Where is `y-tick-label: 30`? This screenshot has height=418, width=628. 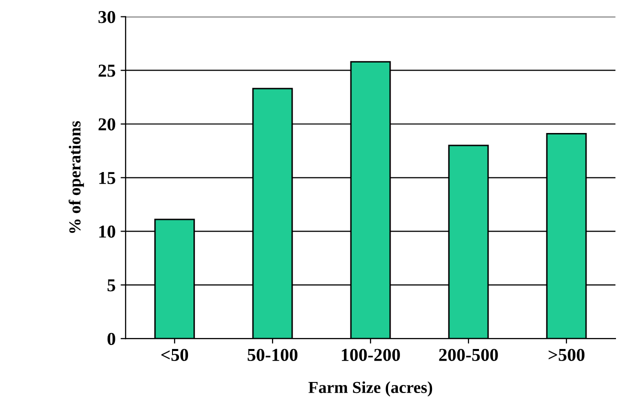 y-tick-label: 30 is located at coordinates (107, 17).